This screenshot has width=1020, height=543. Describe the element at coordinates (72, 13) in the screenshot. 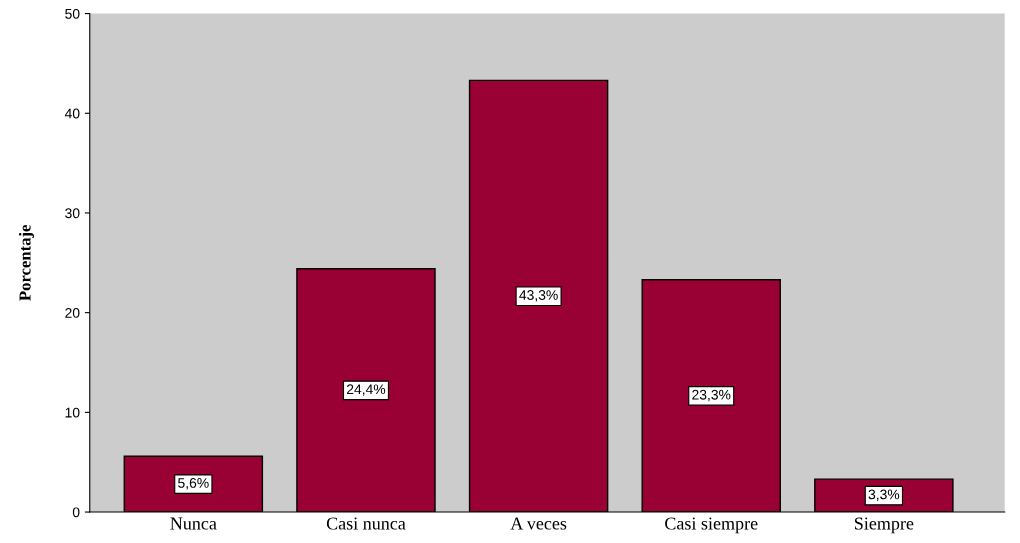

I see `y-tick-label: 50` at that location.